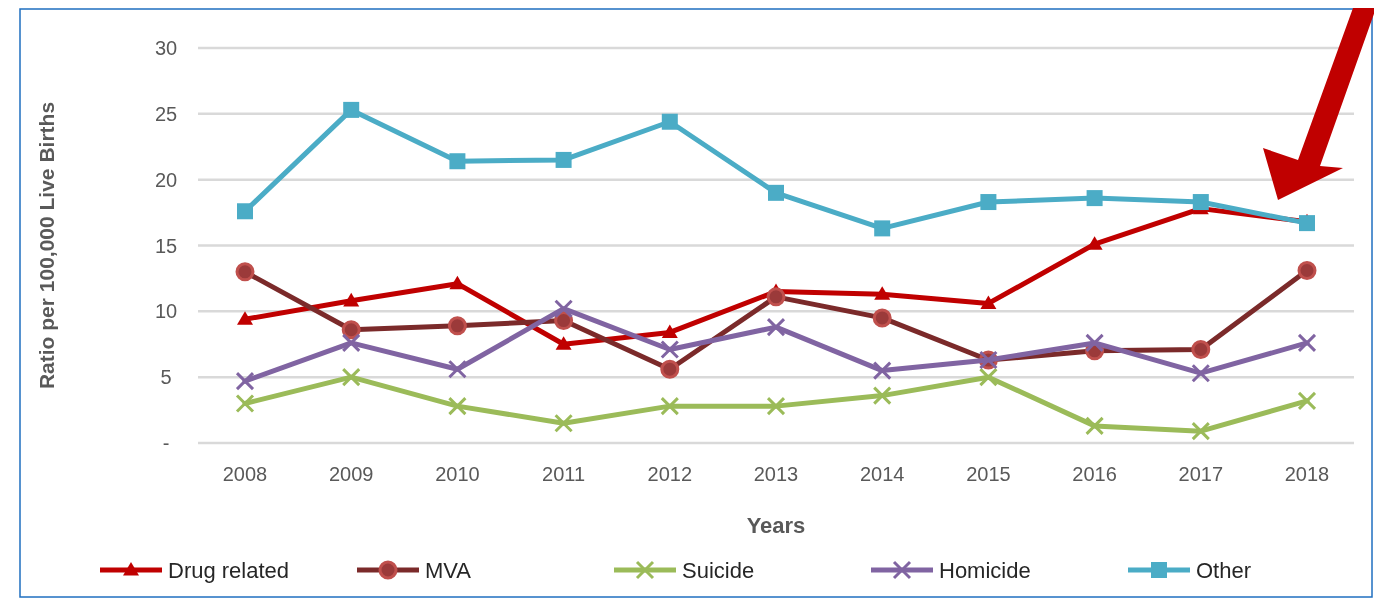 This screenshot has width=1382, height=608. What do you see at coordinates (166, 245) in the screenshot?
I see `y-tick-label: 15` at bounding box center [166, 245].